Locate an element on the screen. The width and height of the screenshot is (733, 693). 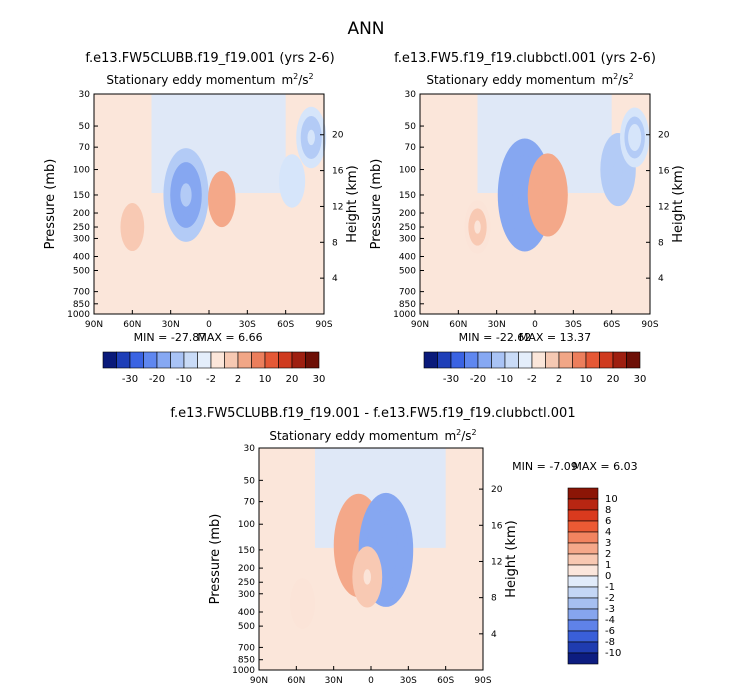
colorbar-label: -1 is located at coordinates (610, 587).